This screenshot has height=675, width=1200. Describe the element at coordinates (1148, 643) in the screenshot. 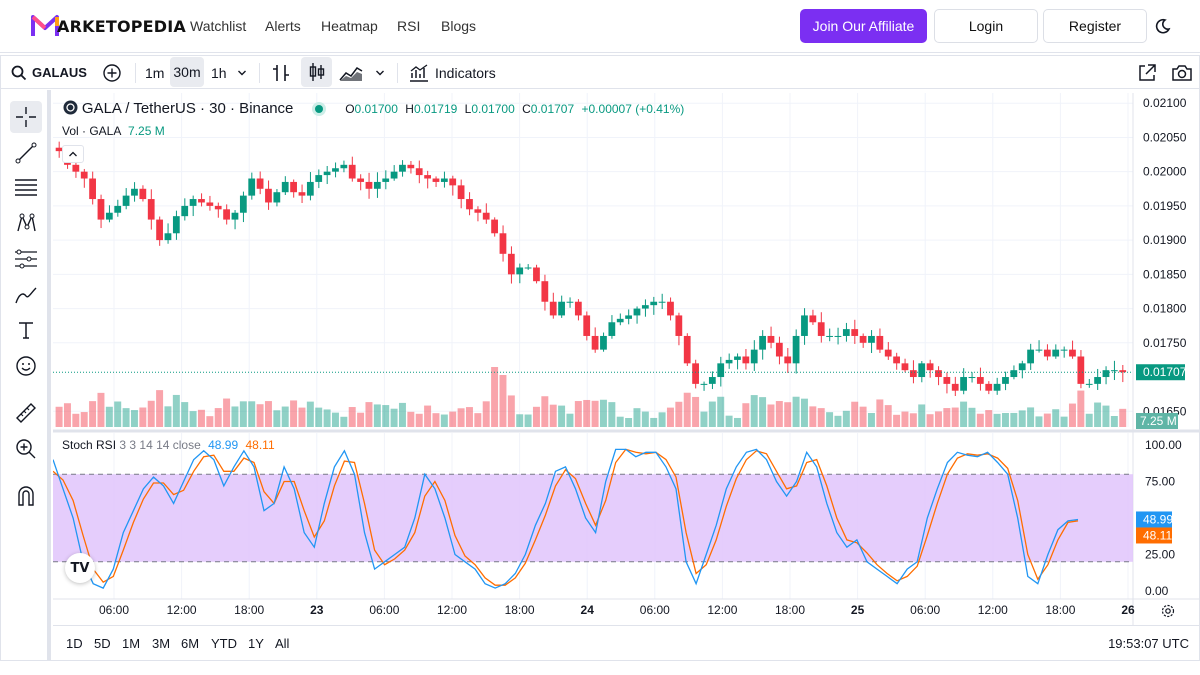

I see `utc-clock: 19:53:07 UTC` at that location.